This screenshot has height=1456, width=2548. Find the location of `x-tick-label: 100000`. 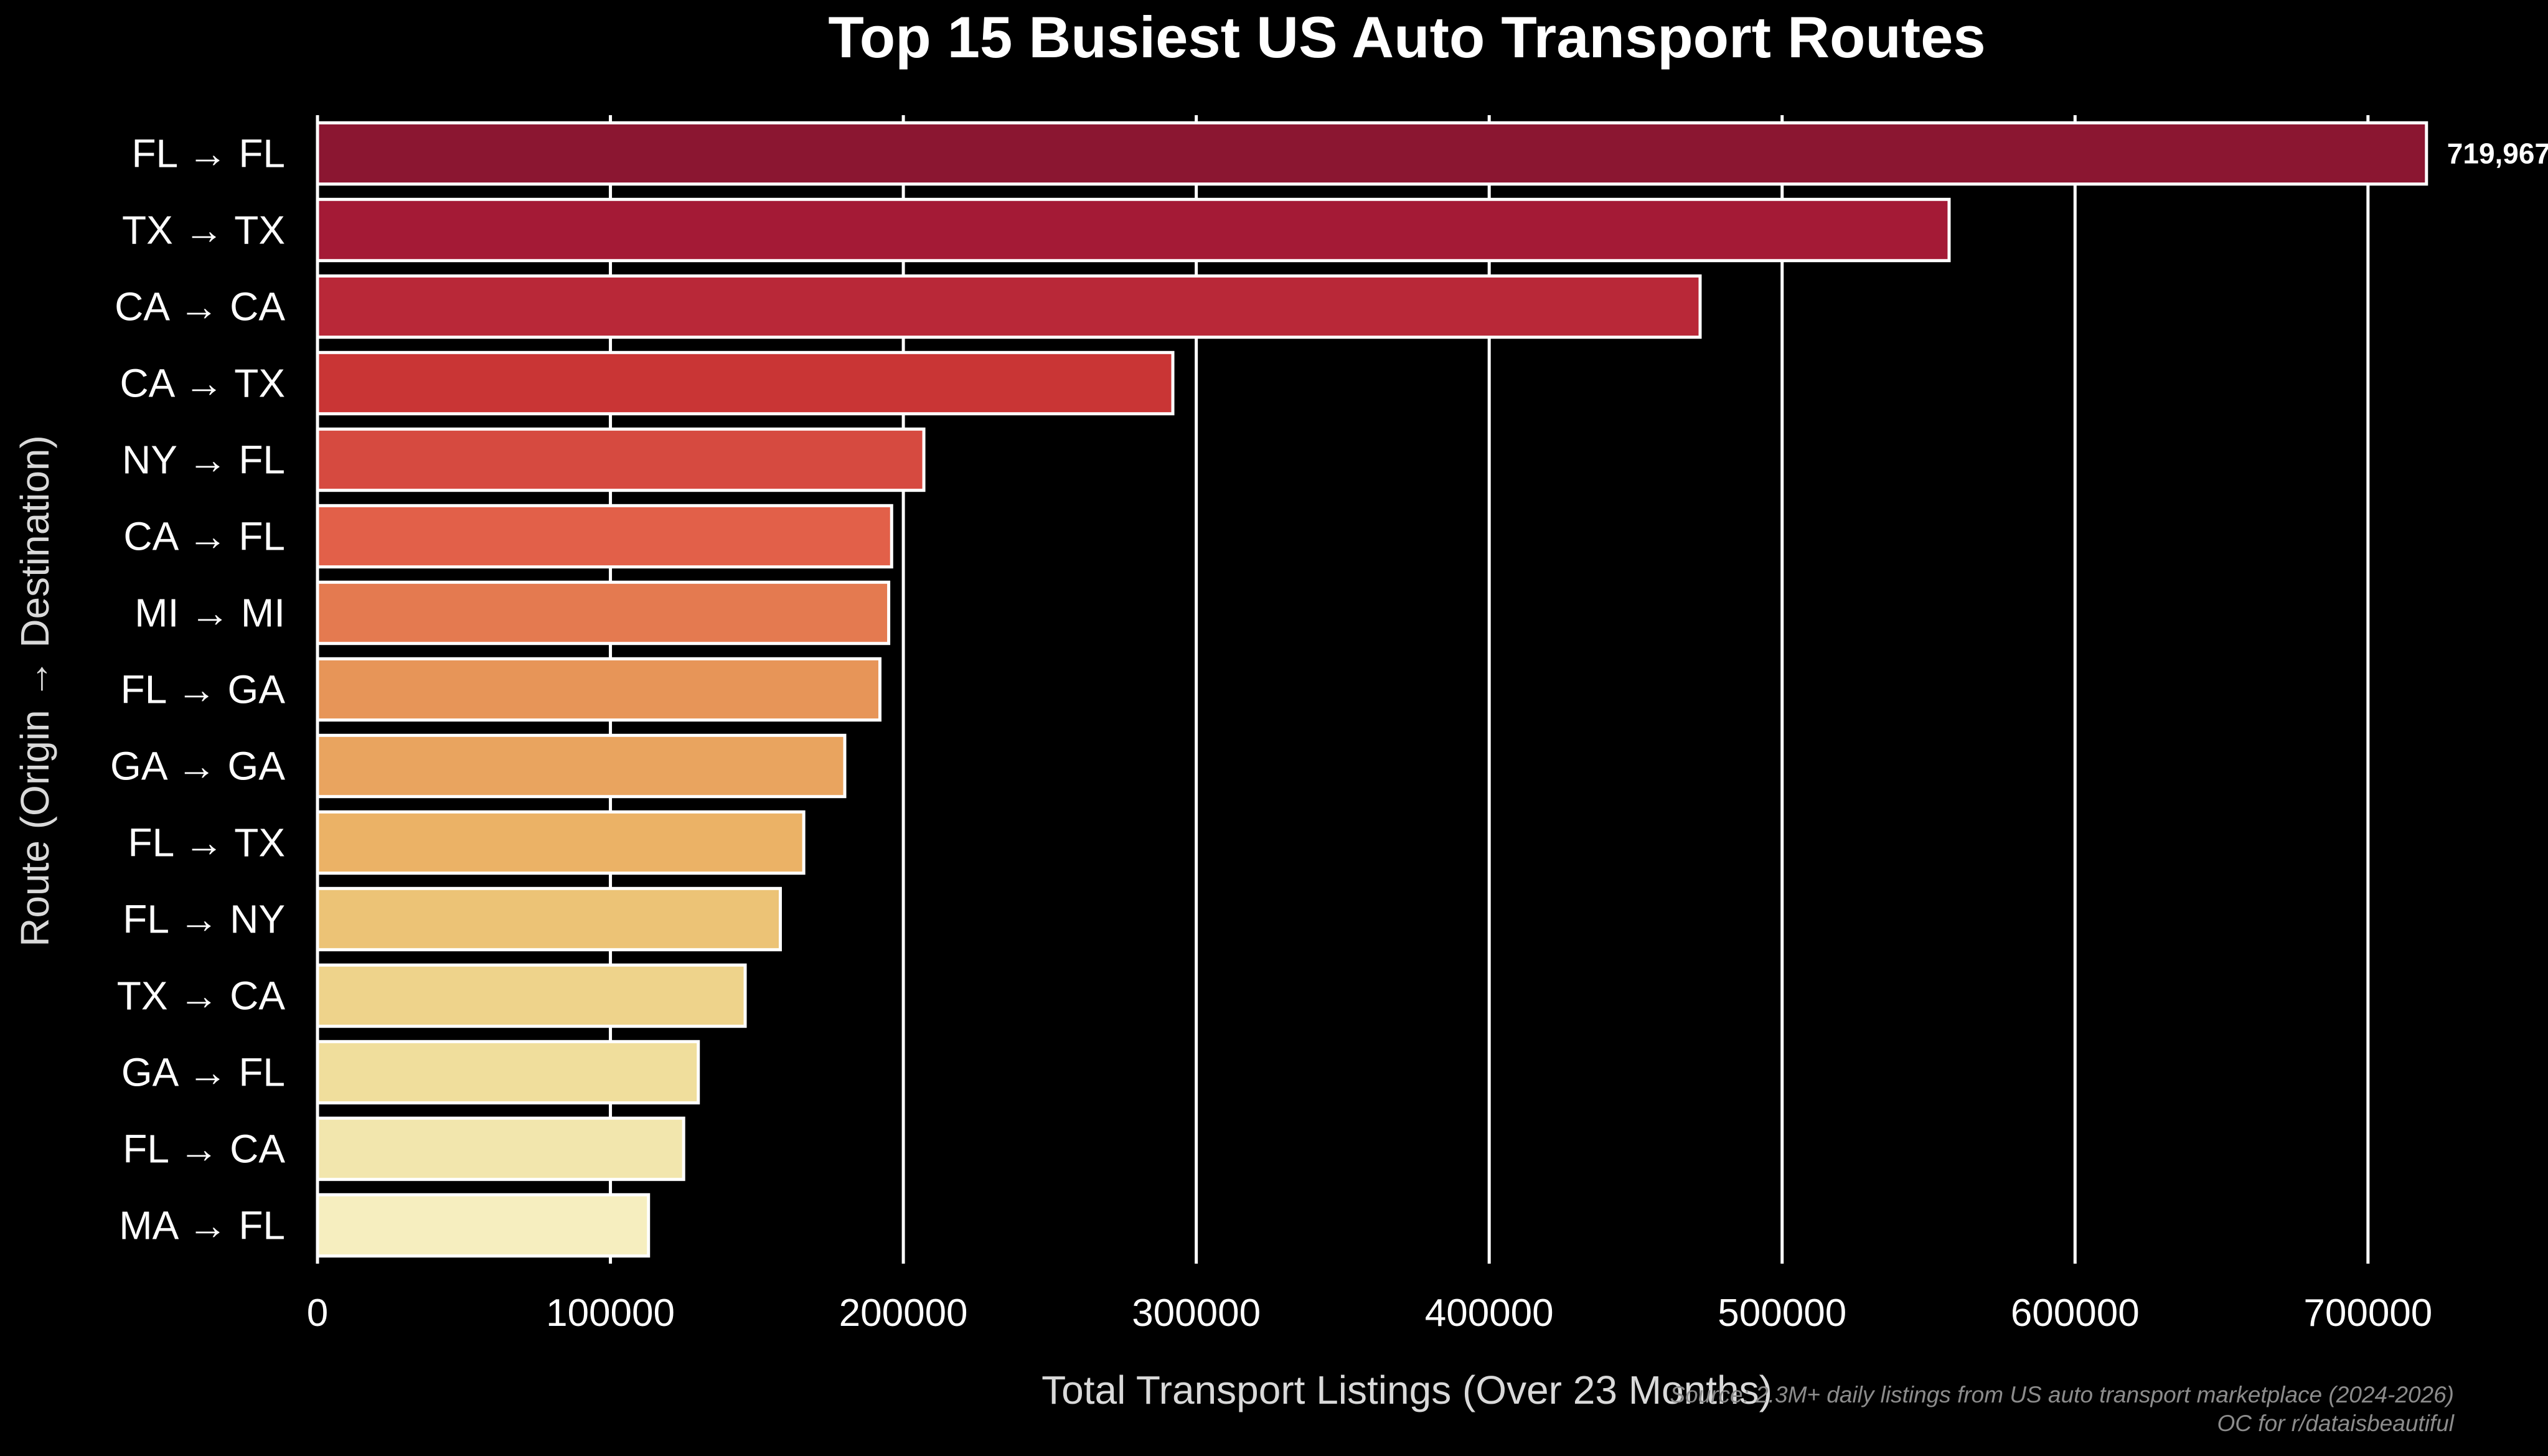

x-tick-label: 100000 is located at coordinates (611, 1313).